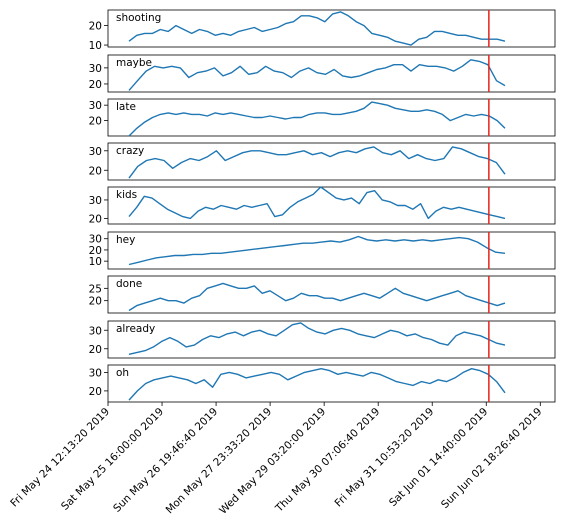 The height and width of the screenshot is (523, 564). I want to click on xtick-label-6: Fri May 31 10:53:20 2019, so click(385, 458).